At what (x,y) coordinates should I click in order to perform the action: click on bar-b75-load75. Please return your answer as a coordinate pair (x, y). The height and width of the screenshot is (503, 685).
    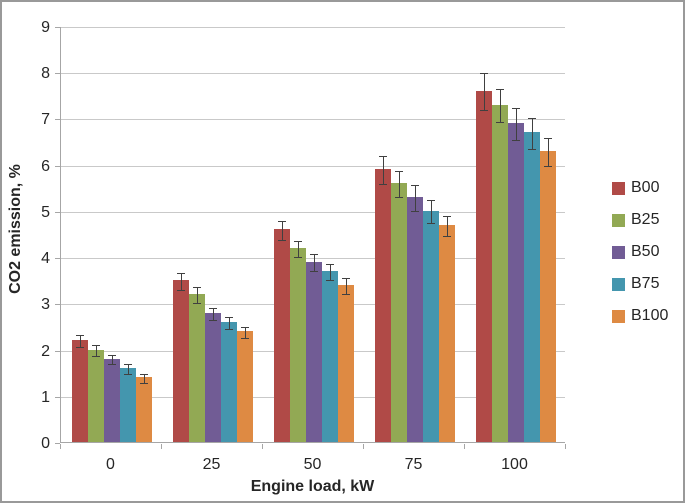
    Looking at the image, I should click on (430, 326).